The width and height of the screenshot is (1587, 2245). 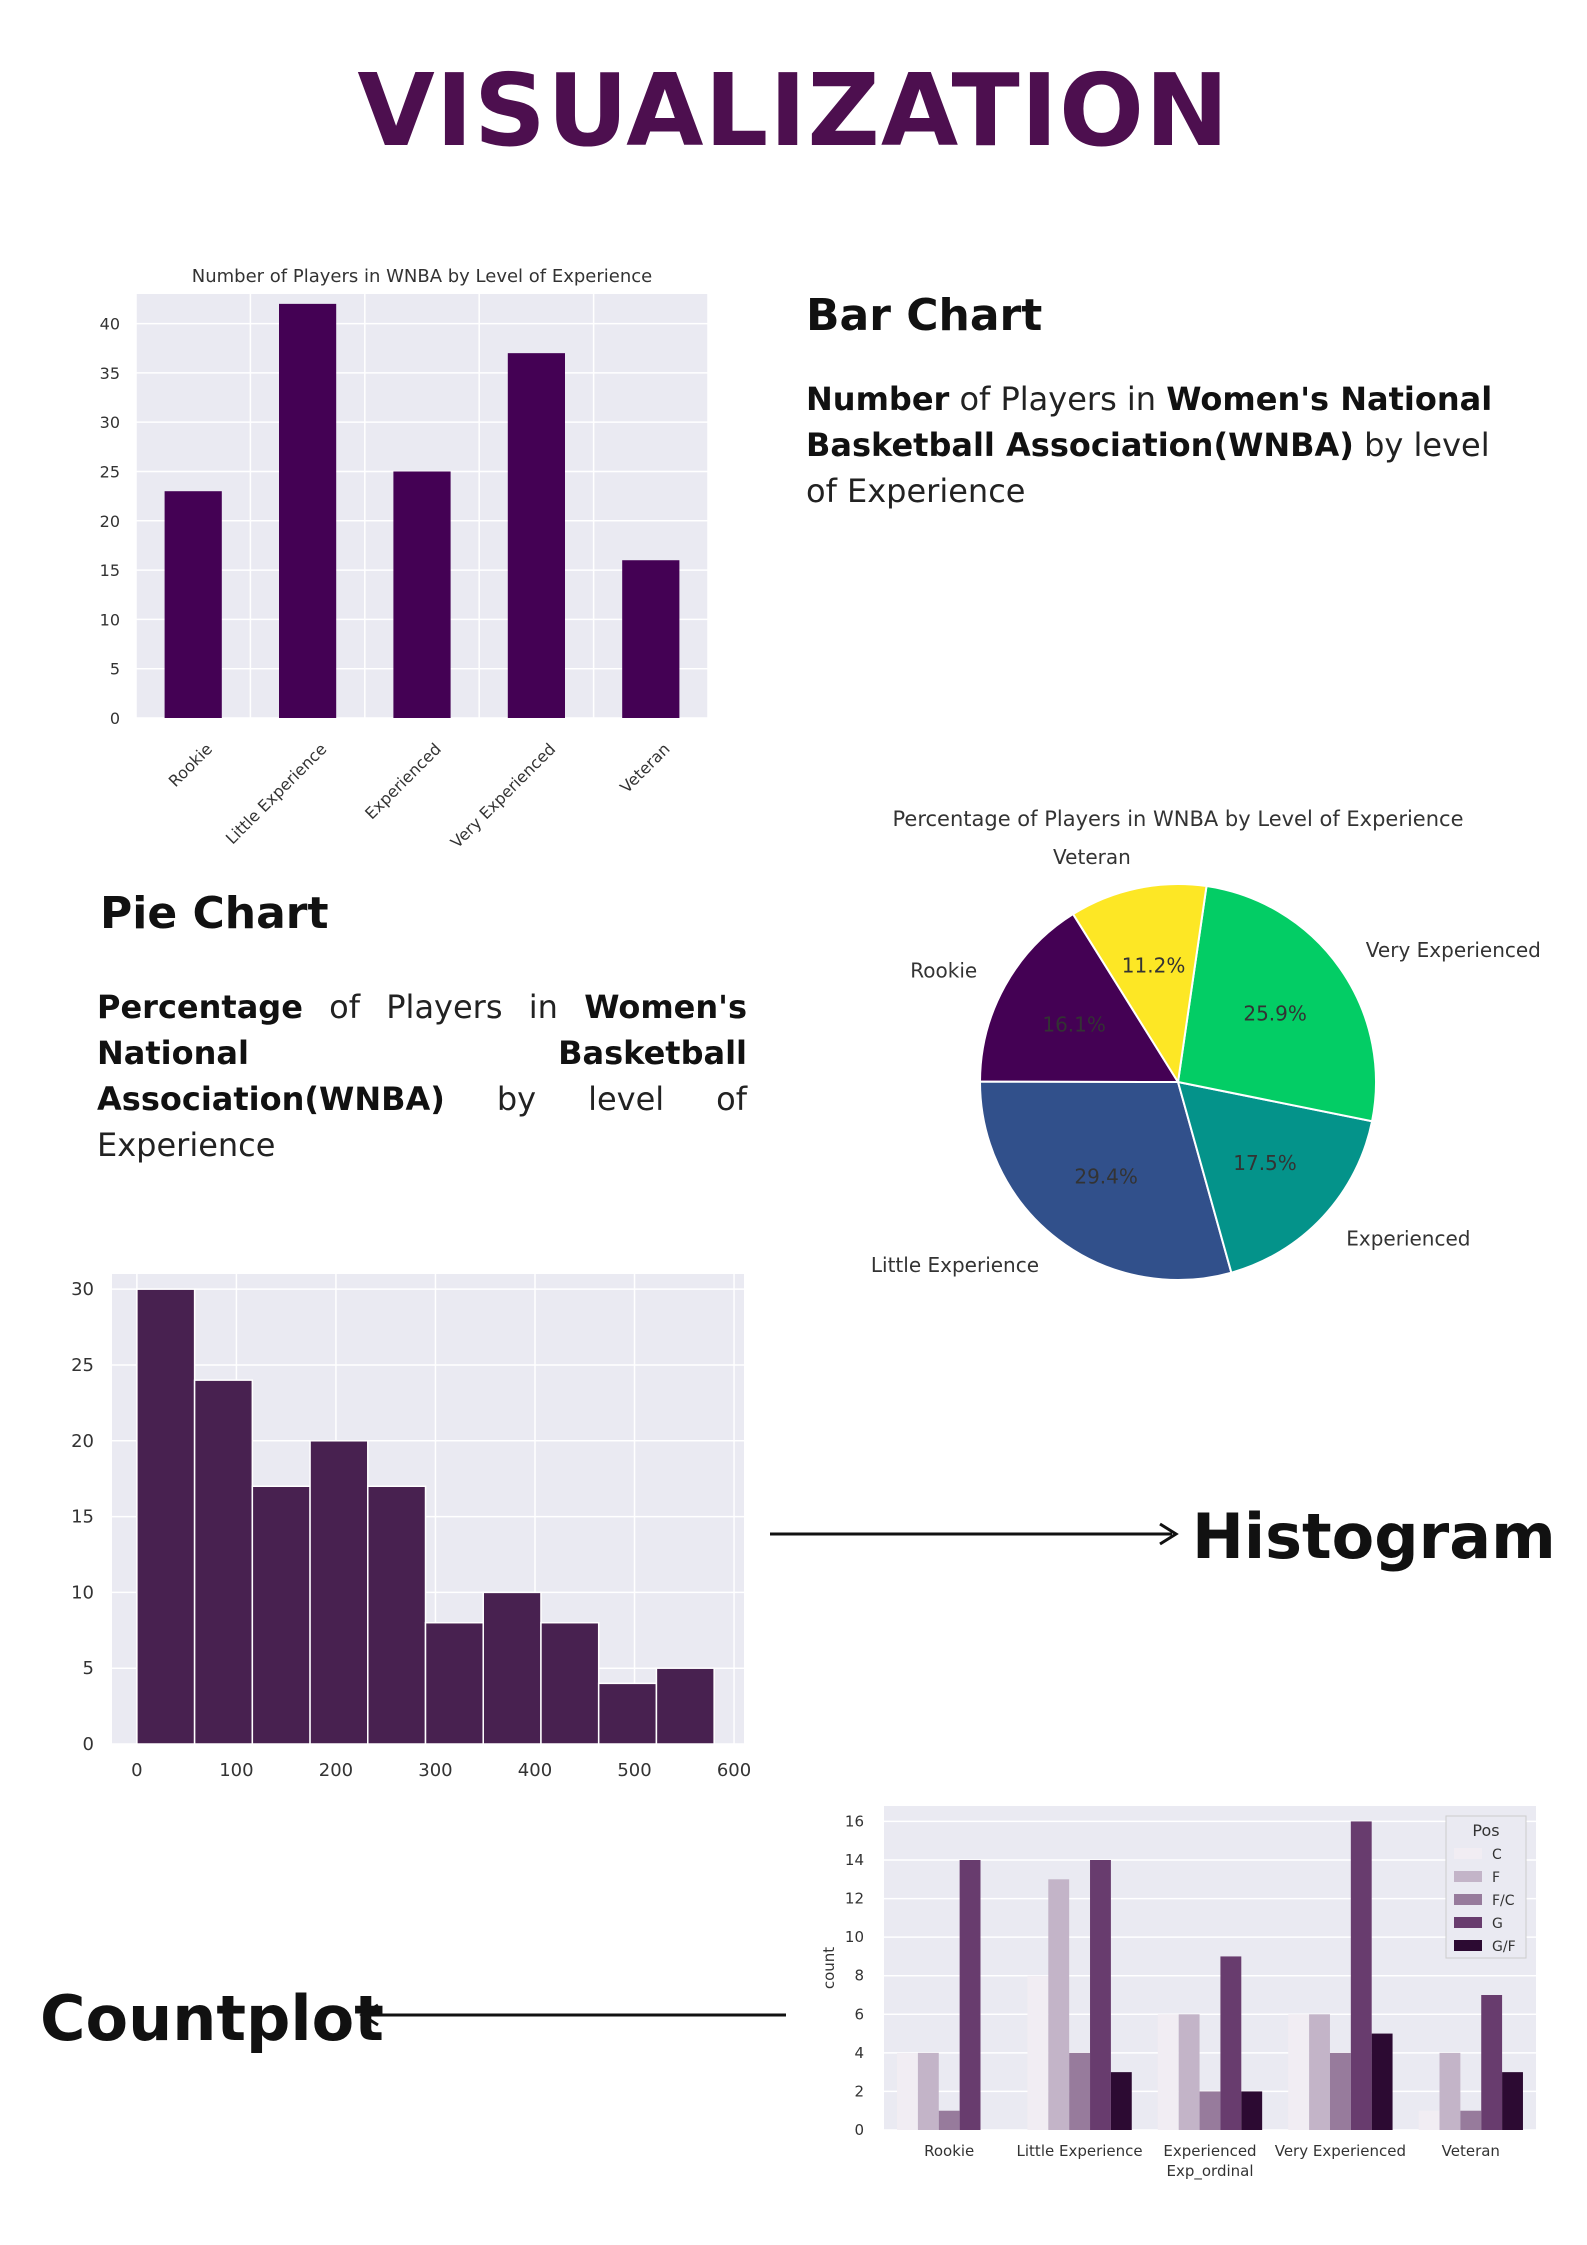 What do you see at coordinates (190, 764) in the screenshot?
I see `bar-x-tick-label: Rookie` at bounding box center [190, 764].